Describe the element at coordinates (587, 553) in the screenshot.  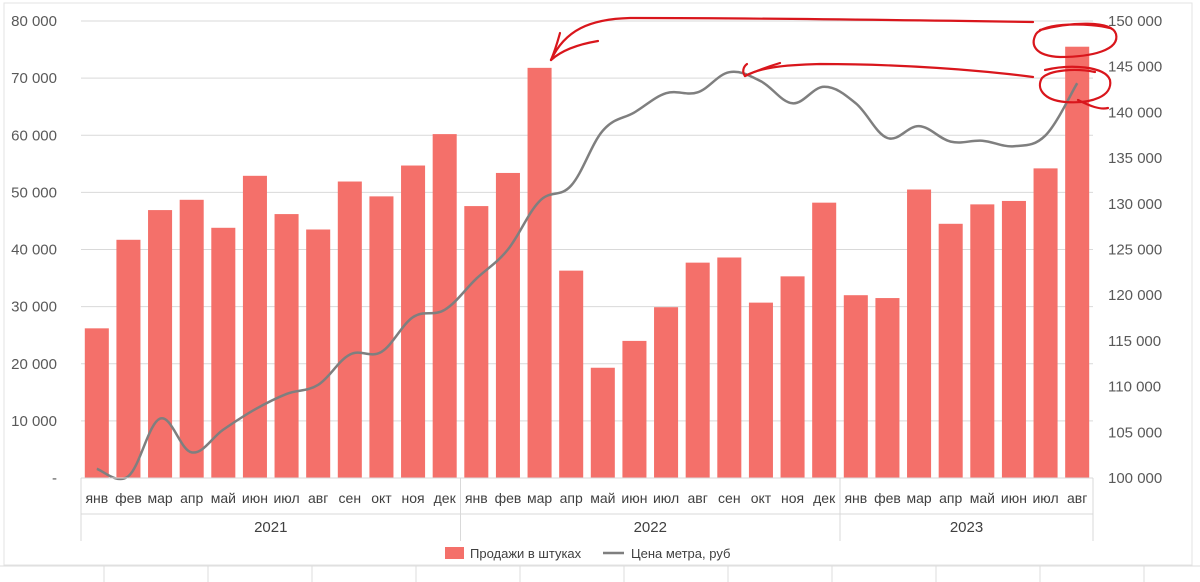
I see `chart-legend: Продажи в штуках Цена метра, руб` at that location.